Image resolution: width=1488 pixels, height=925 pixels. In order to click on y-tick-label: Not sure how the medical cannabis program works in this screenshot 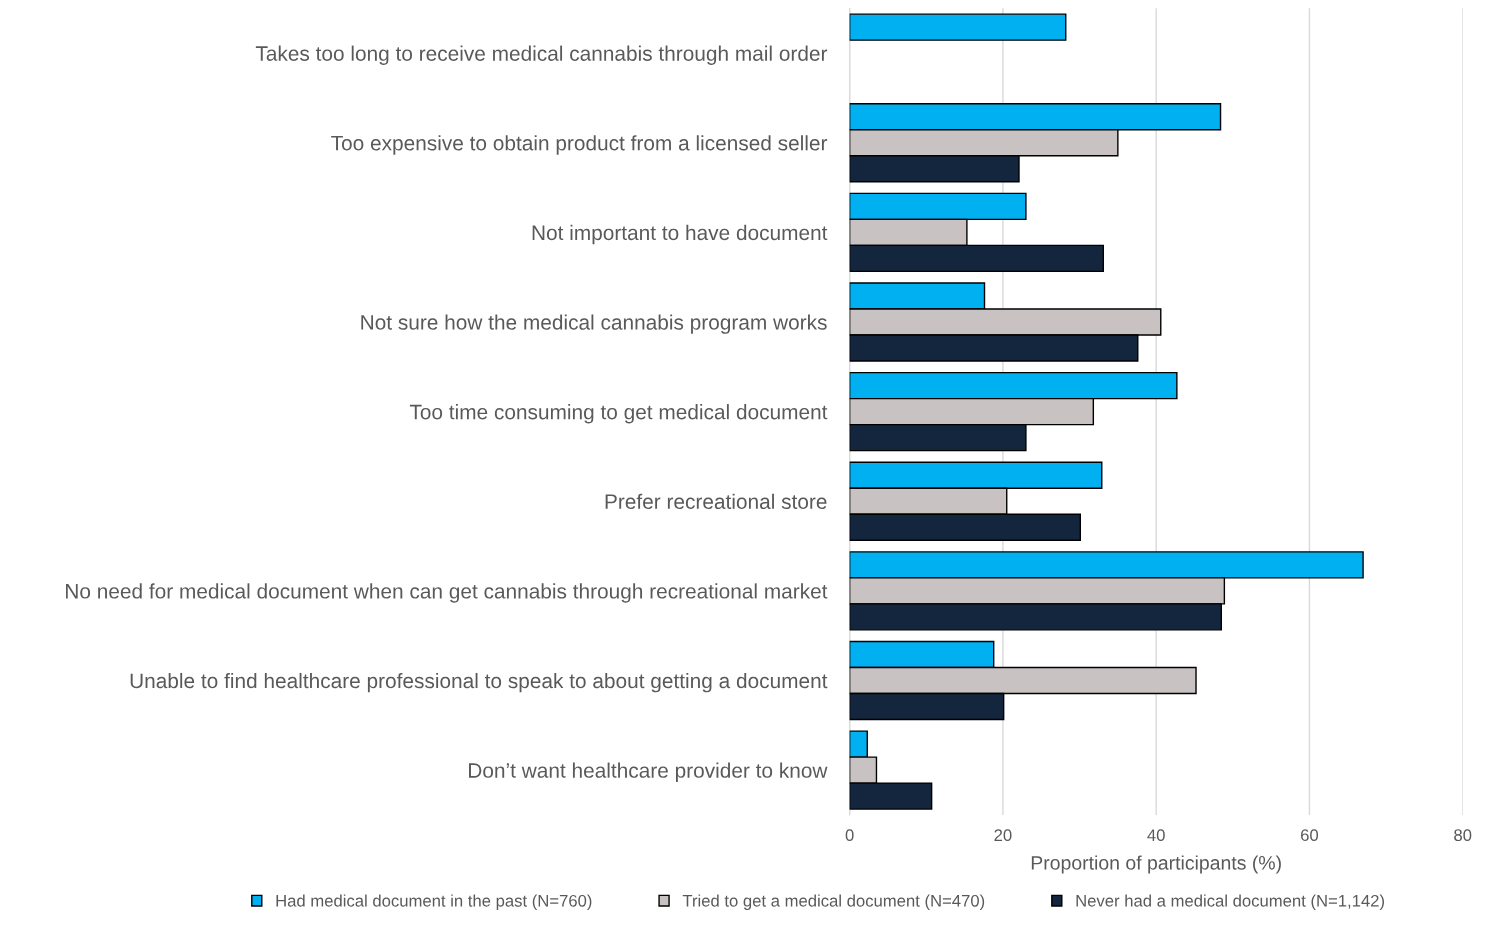, I will do `click(594, 324)`.